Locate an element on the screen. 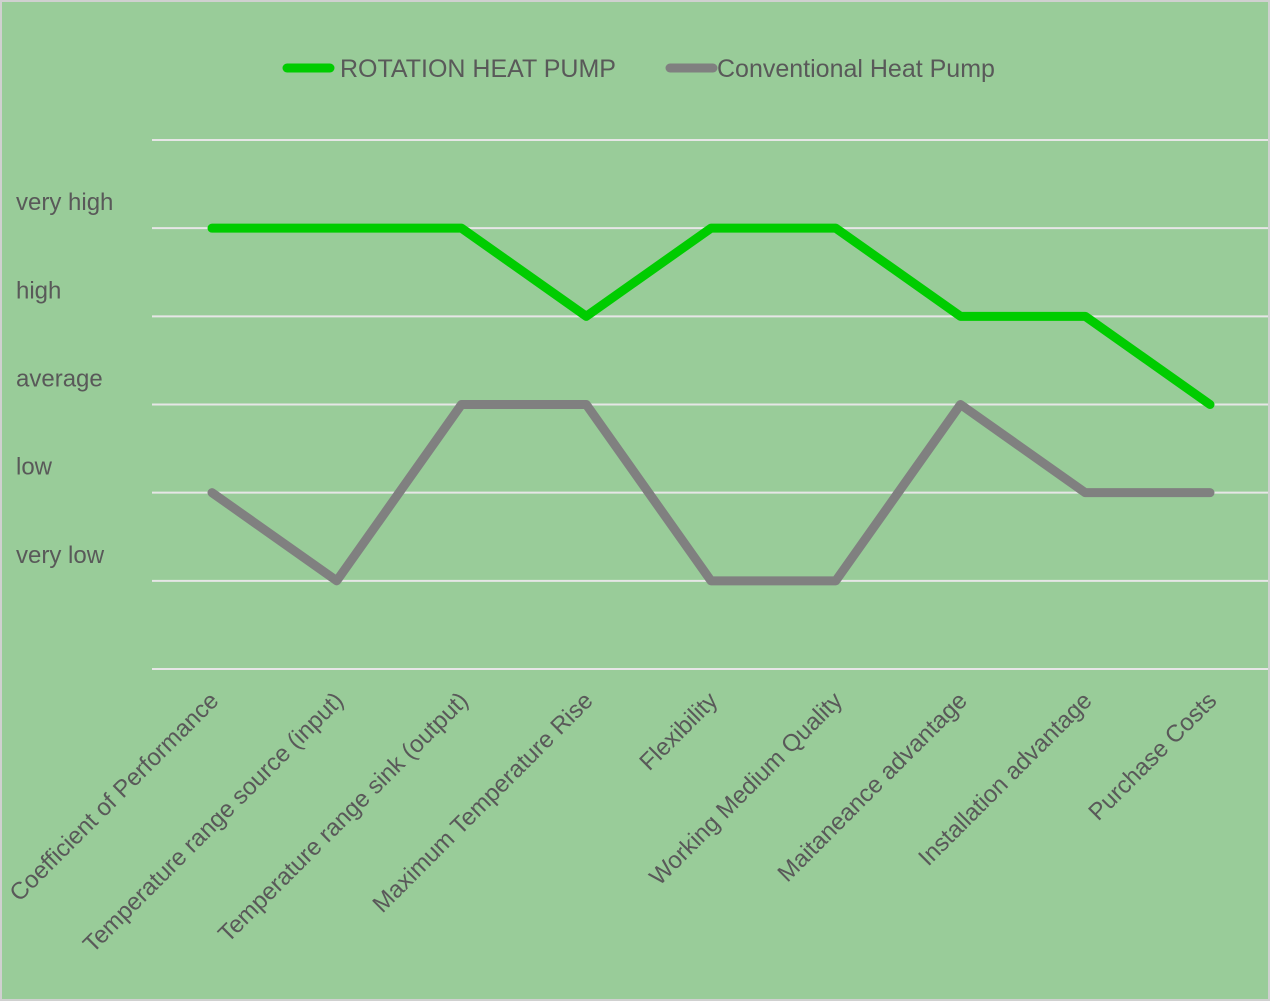  y-tick-label: average is located at coordinates (59, 379).